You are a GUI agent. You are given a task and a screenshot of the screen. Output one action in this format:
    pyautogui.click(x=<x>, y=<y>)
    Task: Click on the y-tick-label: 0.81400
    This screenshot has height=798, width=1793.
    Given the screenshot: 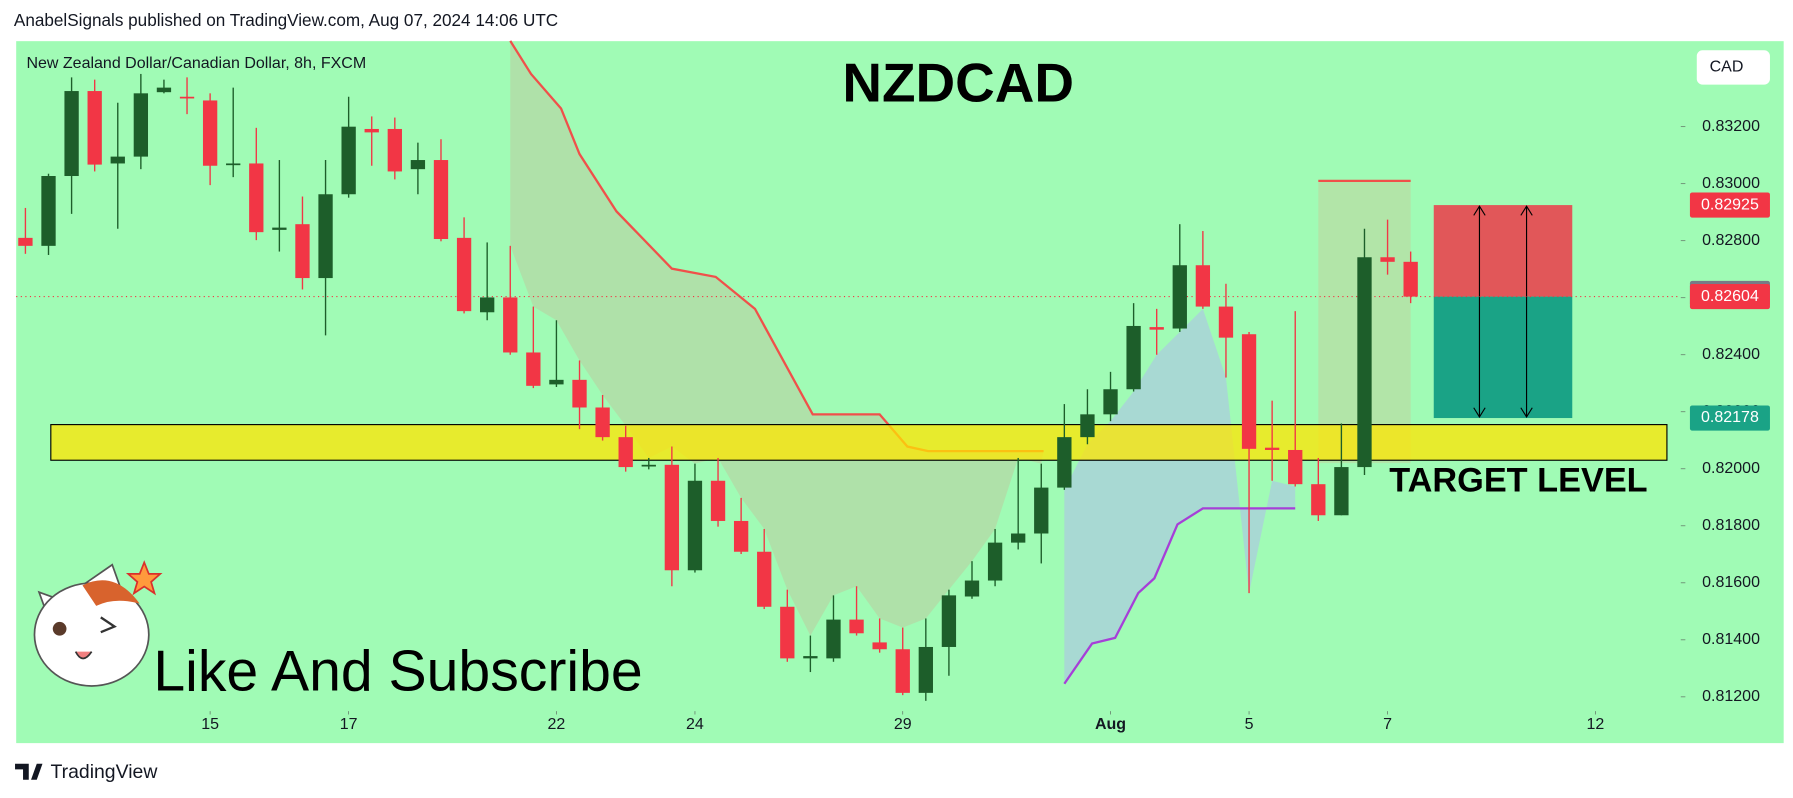 What is the action you would take?
    pyautogui.click(x=1731, y=639)
    